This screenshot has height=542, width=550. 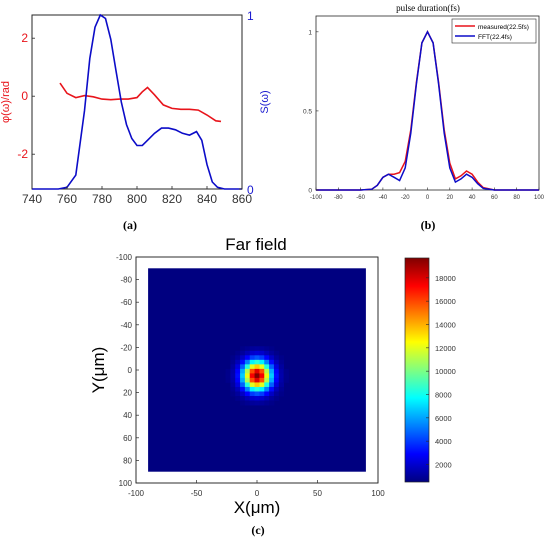 I want to click on panel-b-xtick-label: 100, so click(x=539, y=198).